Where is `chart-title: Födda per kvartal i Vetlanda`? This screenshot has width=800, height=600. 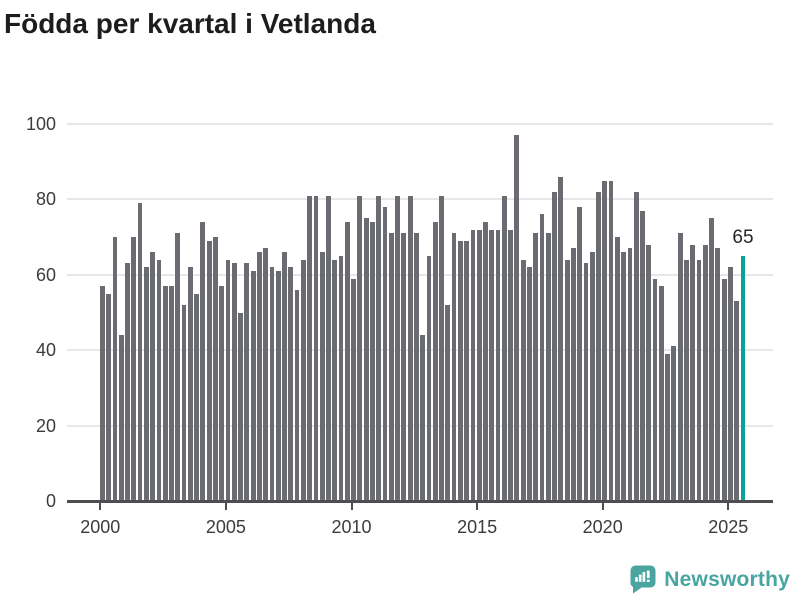
chart-title: Födda per kvartal i Vetlanda is located at coordinates (190, 23).